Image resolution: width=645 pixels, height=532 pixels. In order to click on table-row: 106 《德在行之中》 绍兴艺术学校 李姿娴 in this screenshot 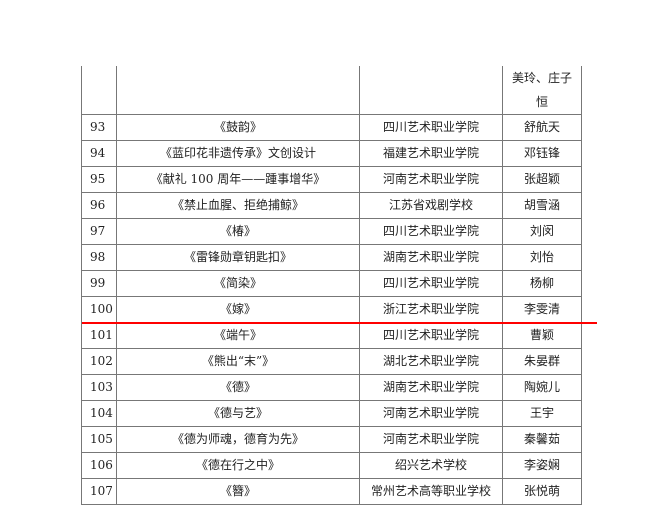, I will do `click(331, 465)`.